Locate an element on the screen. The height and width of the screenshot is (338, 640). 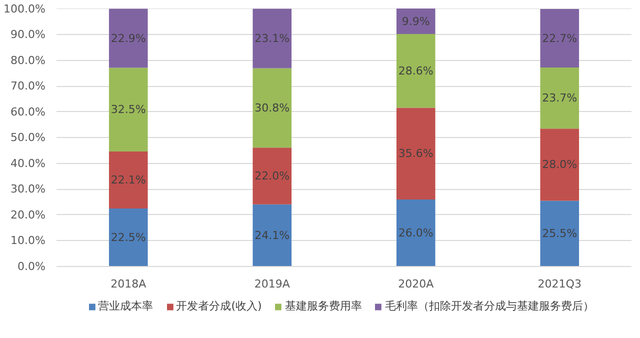
x-tick-label: 2021Q3 is located at coordinates (560, 284).